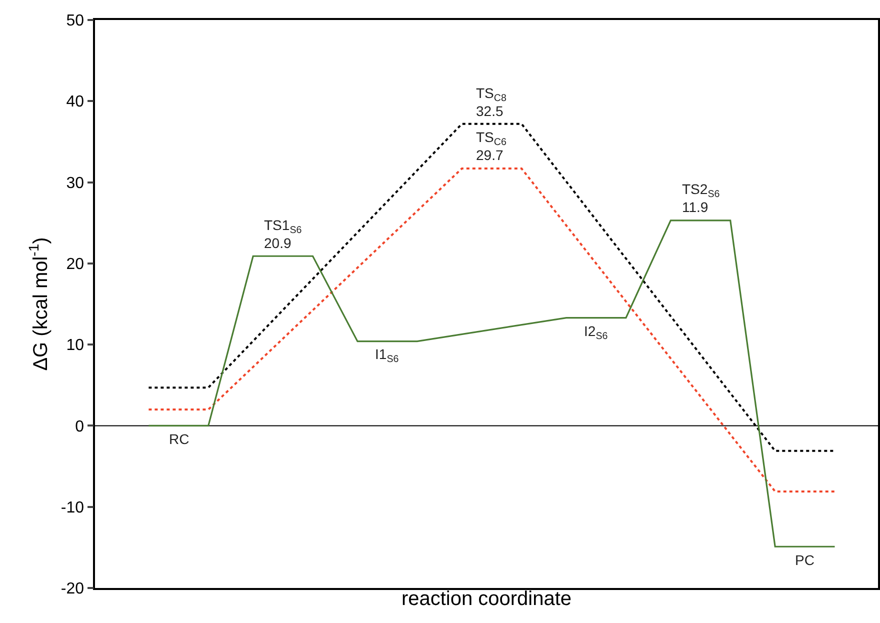 Image resolution: width=880 pixels, height=623 pixels. I want to click on annotation: RC, so click(179, 439).